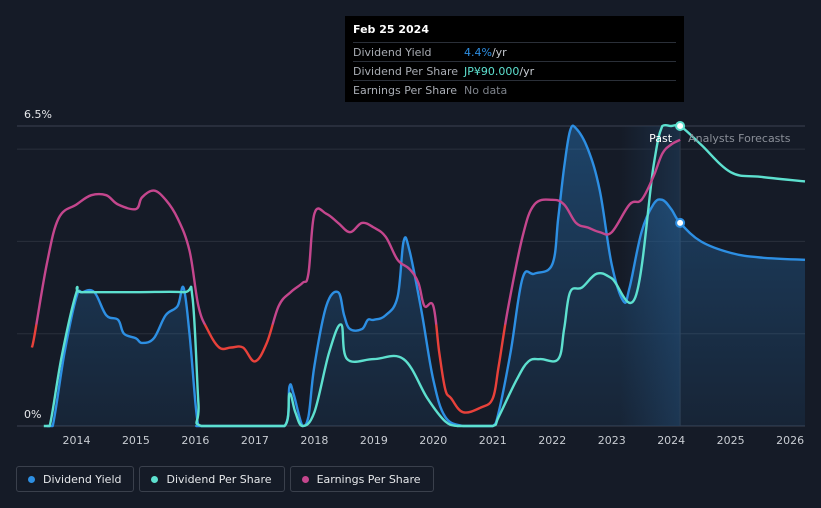 The width and height of the screenshot is (821, 508). What do you see at coordinates (493, 440) in the screenshot?
I see `x-tick-label: 2021` at bounding box center [493, 440].